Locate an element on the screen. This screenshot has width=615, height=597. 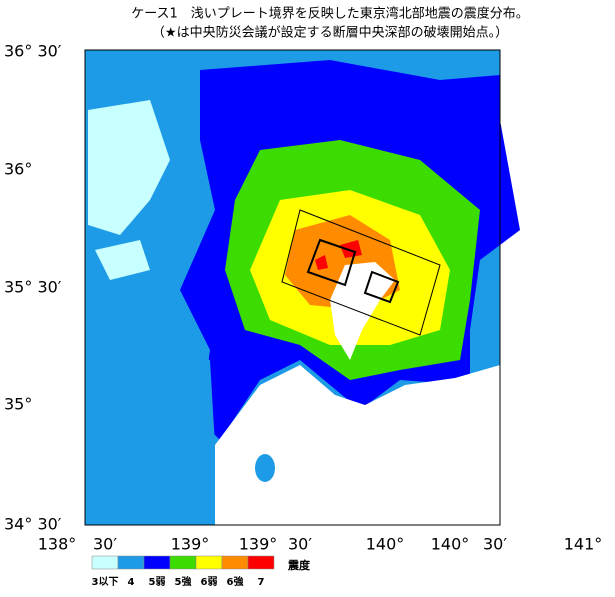
legend-label: 5弱 is located at coordinates (157, 582).